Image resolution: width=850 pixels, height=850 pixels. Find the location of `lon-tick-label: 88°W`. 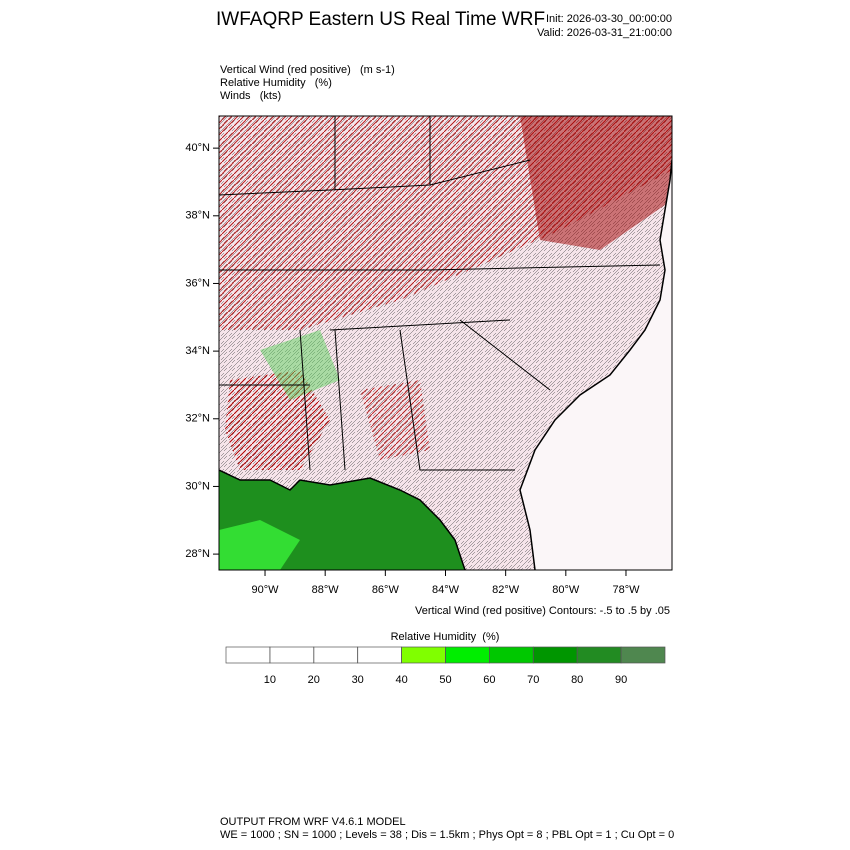

lon-tick-label: 88°W is located at coordinates (326, 590).